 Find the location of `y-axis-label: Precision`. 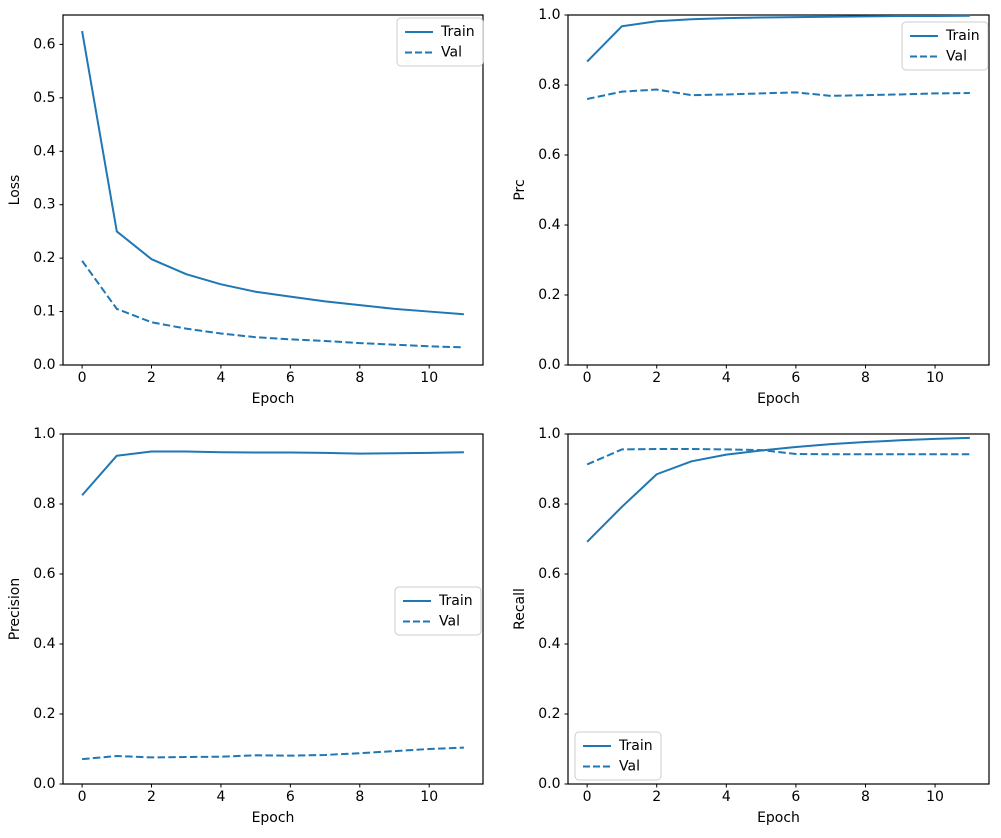

y-axis-label: Precision is located at coordinates (15, 609).